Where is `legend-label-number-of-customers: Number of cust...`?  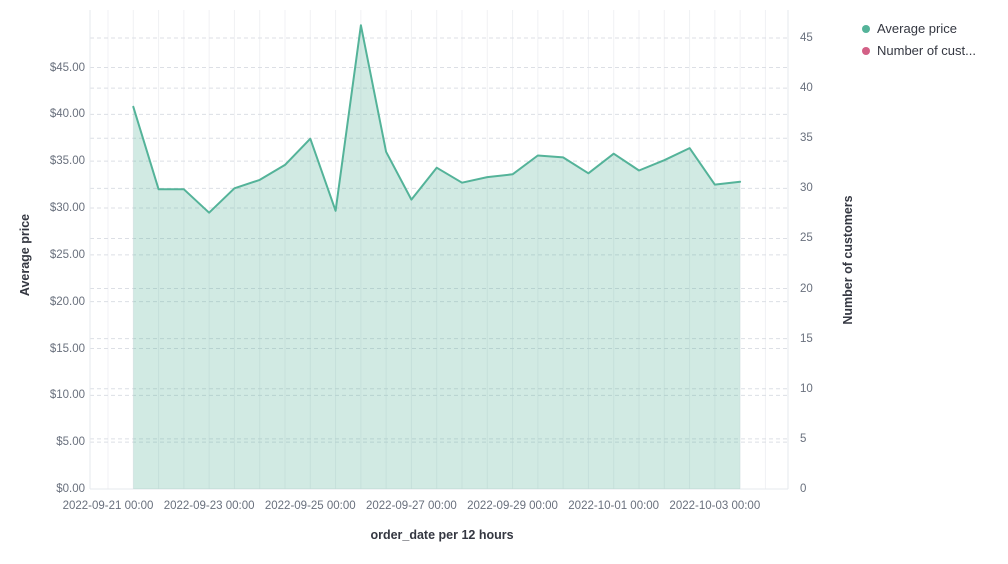
legend-label-number-of-customers: Number of cust... is located at coordinates (926, 50).